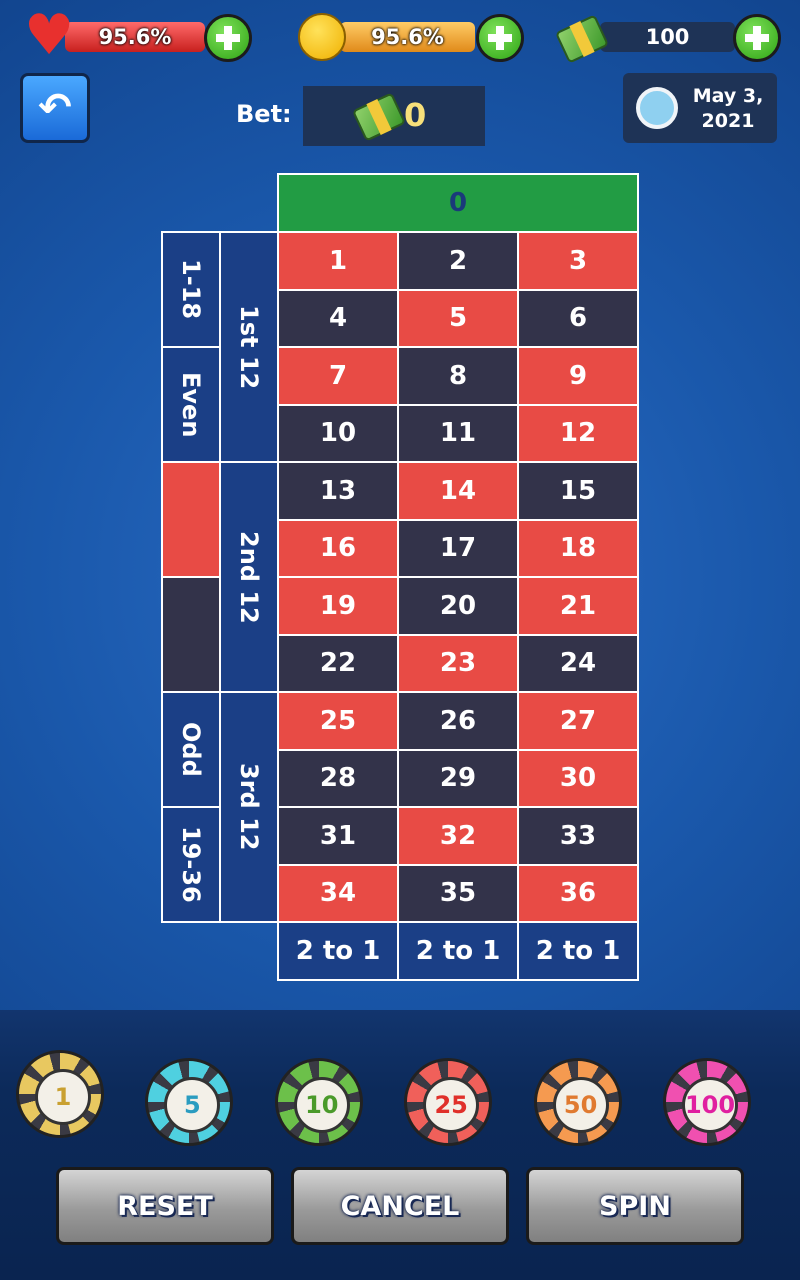 The width and height of the screenshot is (800, 1280). What do you see at coordinates (415, 115) in the screenshot?
I see `bet-amount: 0` at bounding box center [415, 115].